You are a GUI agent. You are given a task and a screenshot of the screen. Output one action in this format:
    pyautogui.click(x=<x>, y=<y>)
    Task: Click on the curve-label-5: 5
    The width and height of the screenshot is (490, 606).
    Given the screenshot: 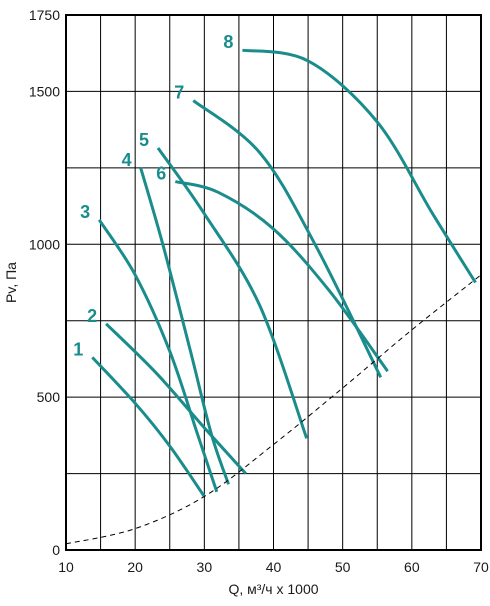 What is the action you would take?
    pyautogui.click(x=144, y=140)
    